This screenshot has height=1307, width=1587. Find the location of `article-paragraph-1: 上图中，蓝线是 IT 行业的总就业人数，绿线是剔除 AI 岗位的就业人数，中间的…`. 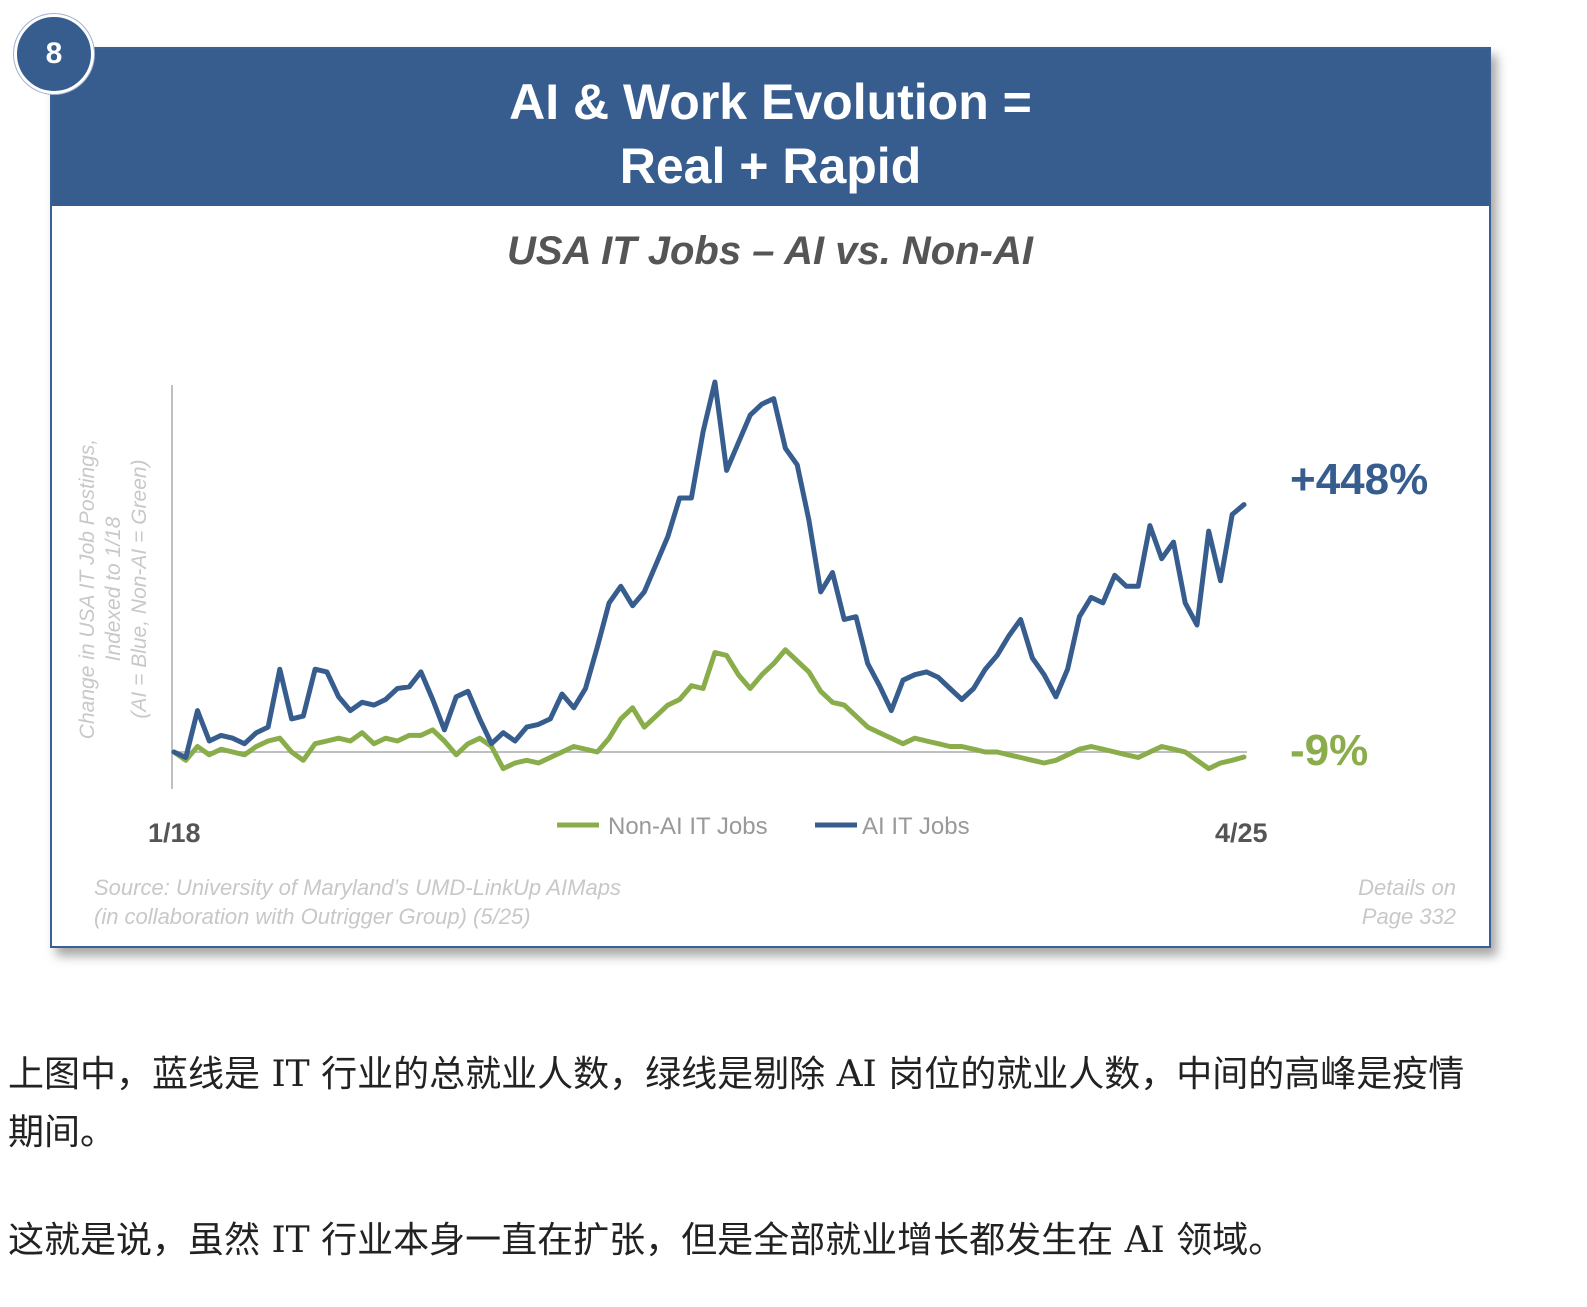

article-paragraph-1: 上图中，蓝线是 IT 行业的总就业人数，绿线是剔除 AI 岗位的就业人数，中间的… is located at coordinates (736, 1104).